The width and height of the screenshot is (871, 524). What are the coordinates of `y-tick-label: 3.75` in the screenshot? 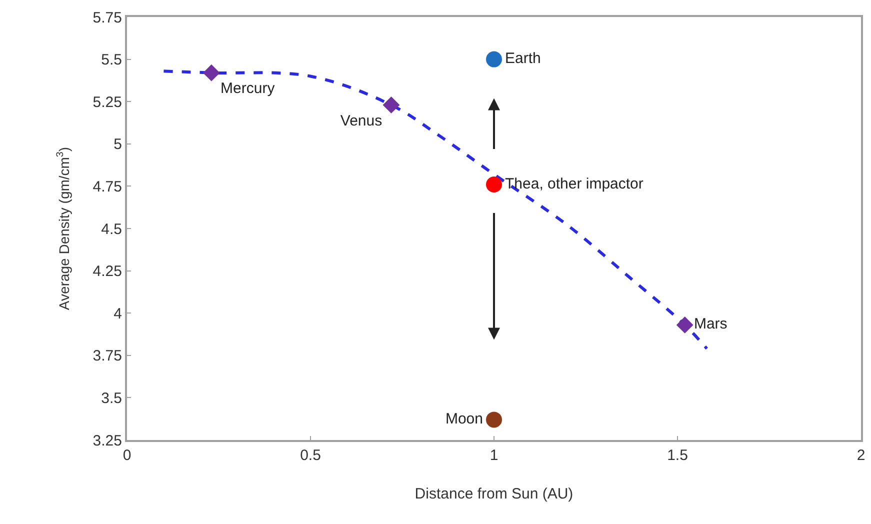 It's located at (107, 356).